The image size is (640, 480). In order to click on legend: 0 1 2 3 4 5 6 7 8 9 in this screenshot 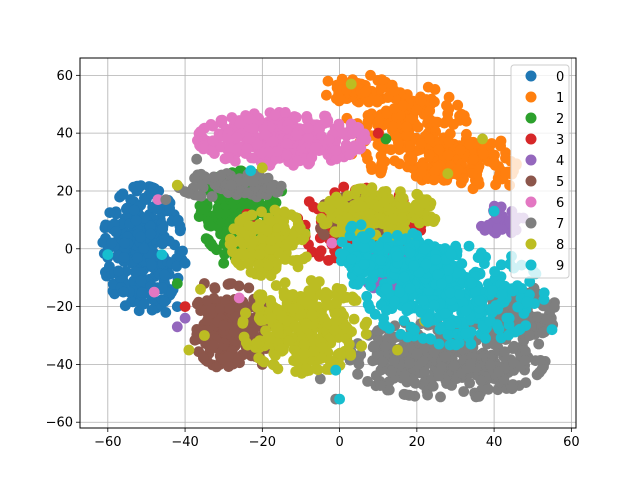, I will do `click(540, 171)`.